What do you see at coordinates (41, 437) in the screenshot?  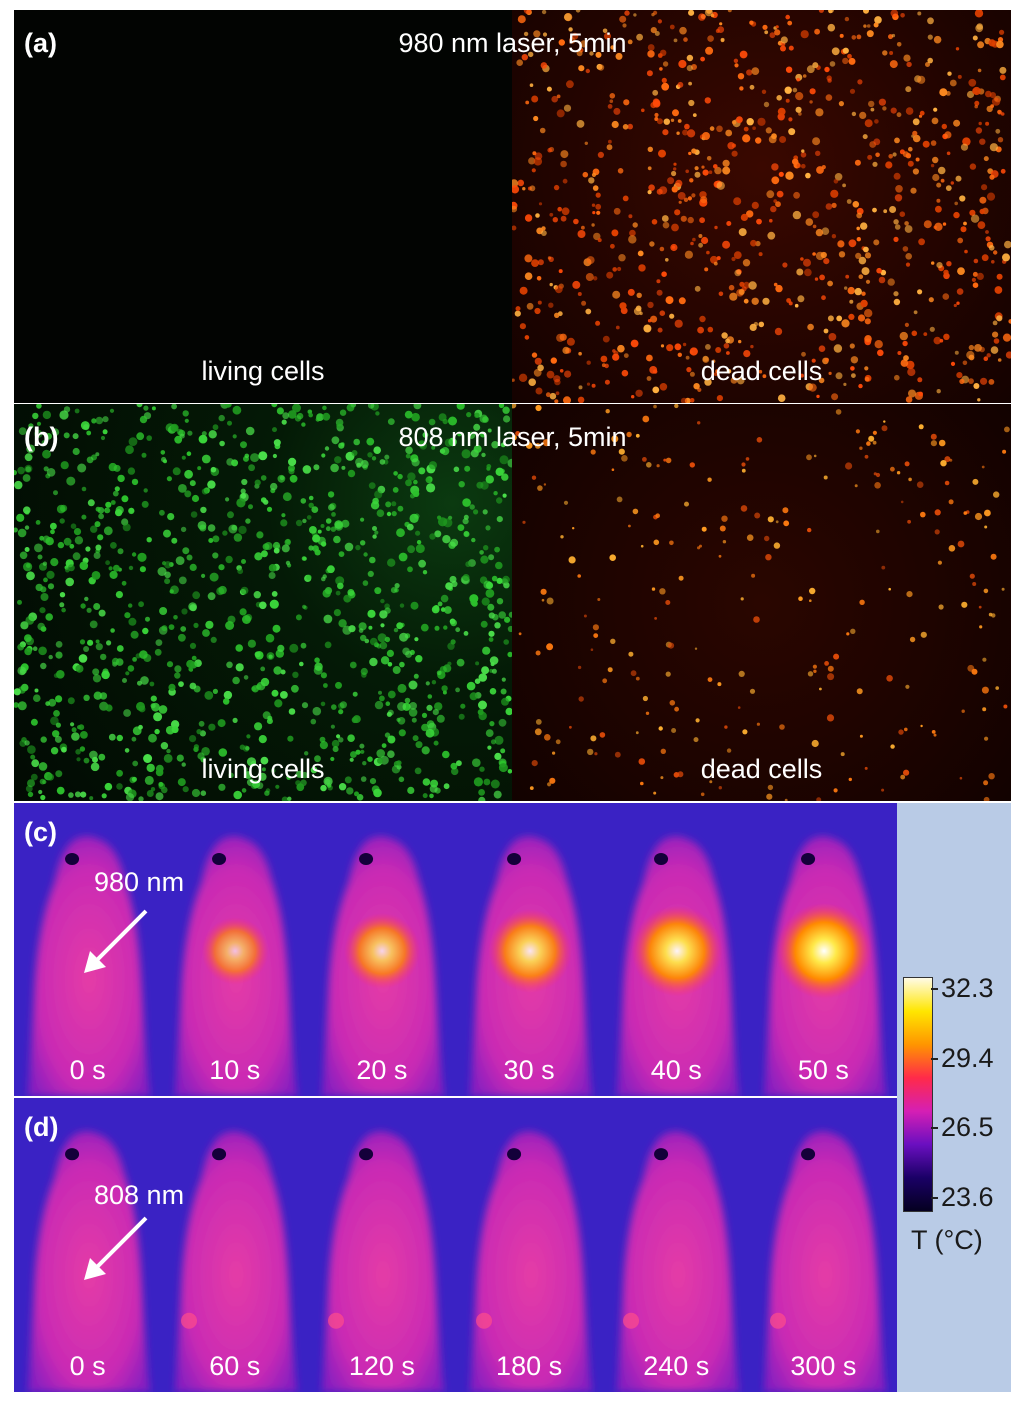 I see `panel-b-label: (b)` at bounding box center [41, 437].